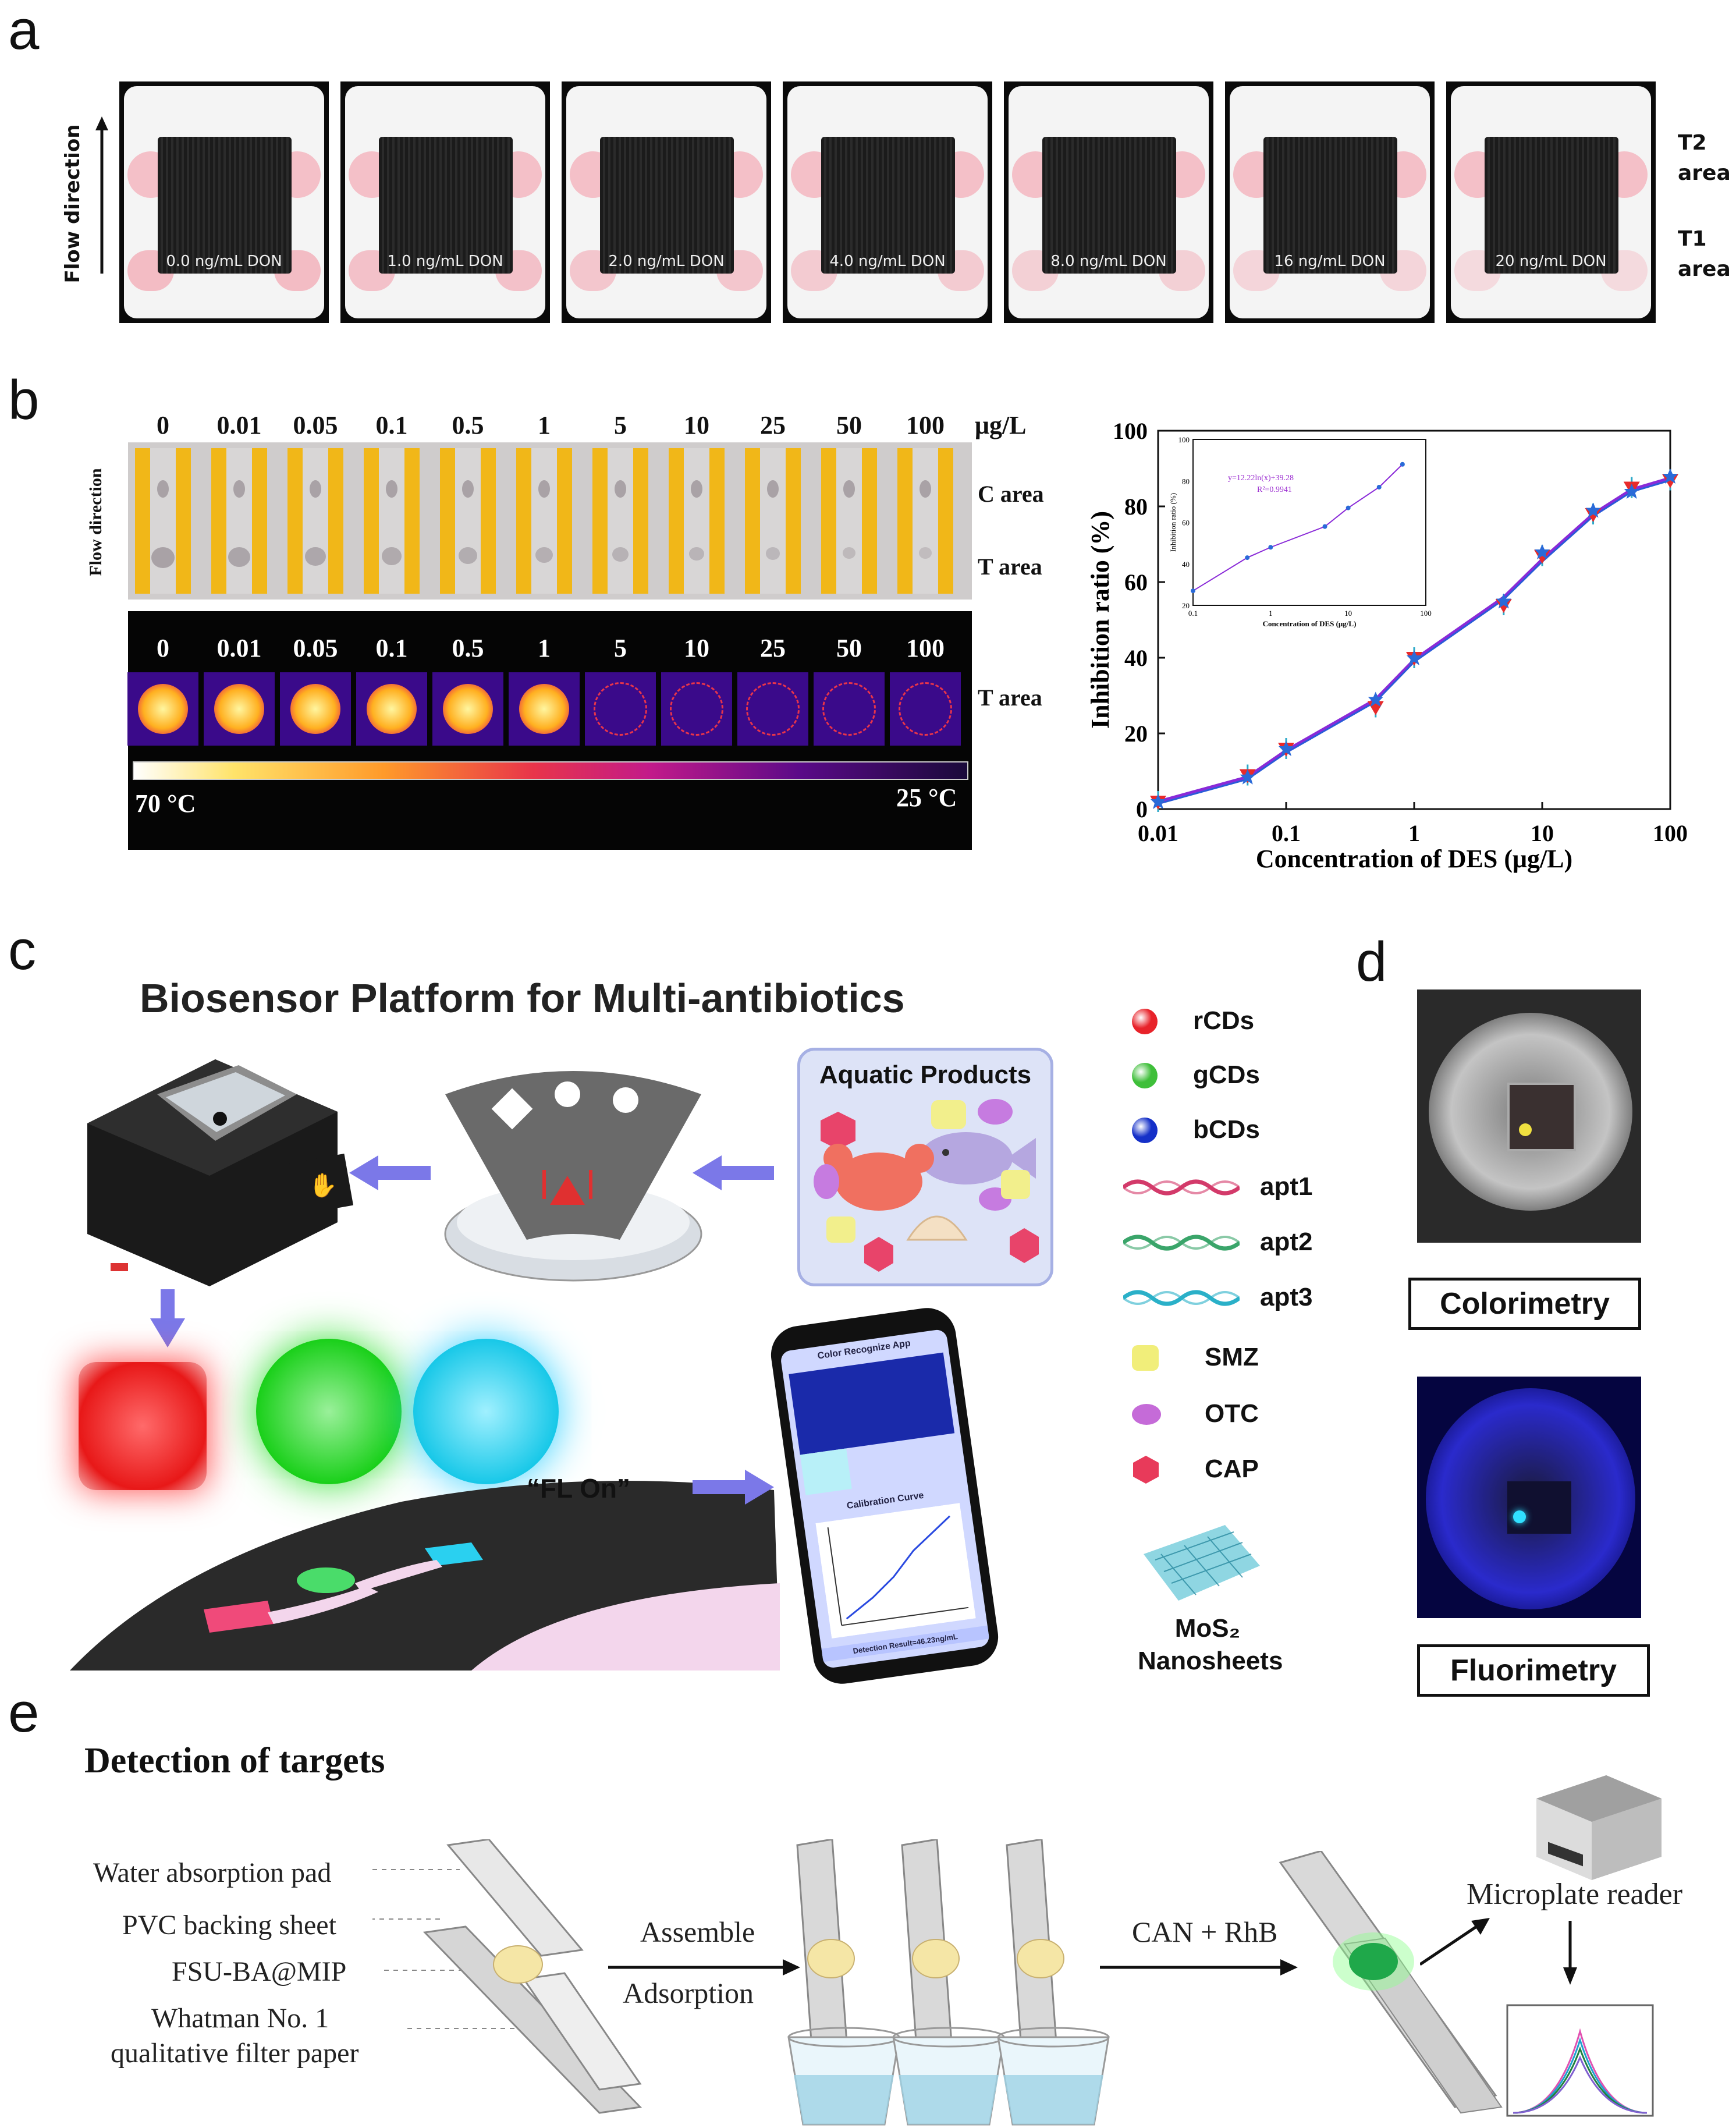 This screenshot has width=1736, height=2128. What do you see at coordinates (849, 425) in the screenshot?
I see `strip-concentration: 50` at bounding box center [849, 425].